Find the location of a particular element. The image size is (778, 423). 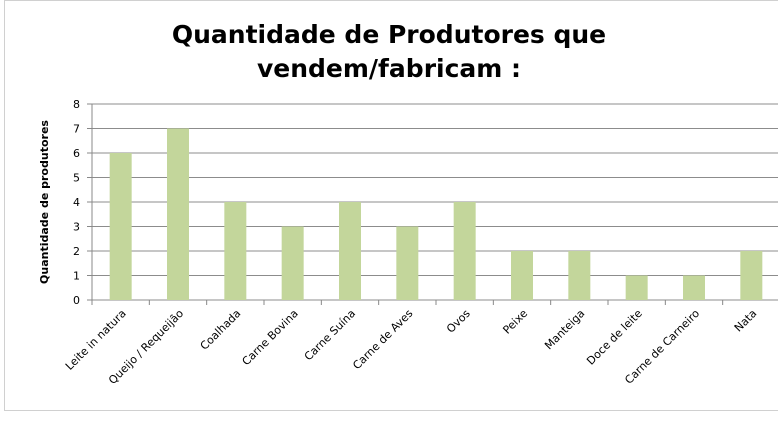

x-tick-label: Doce de leite is located at coordinates (614, 337).